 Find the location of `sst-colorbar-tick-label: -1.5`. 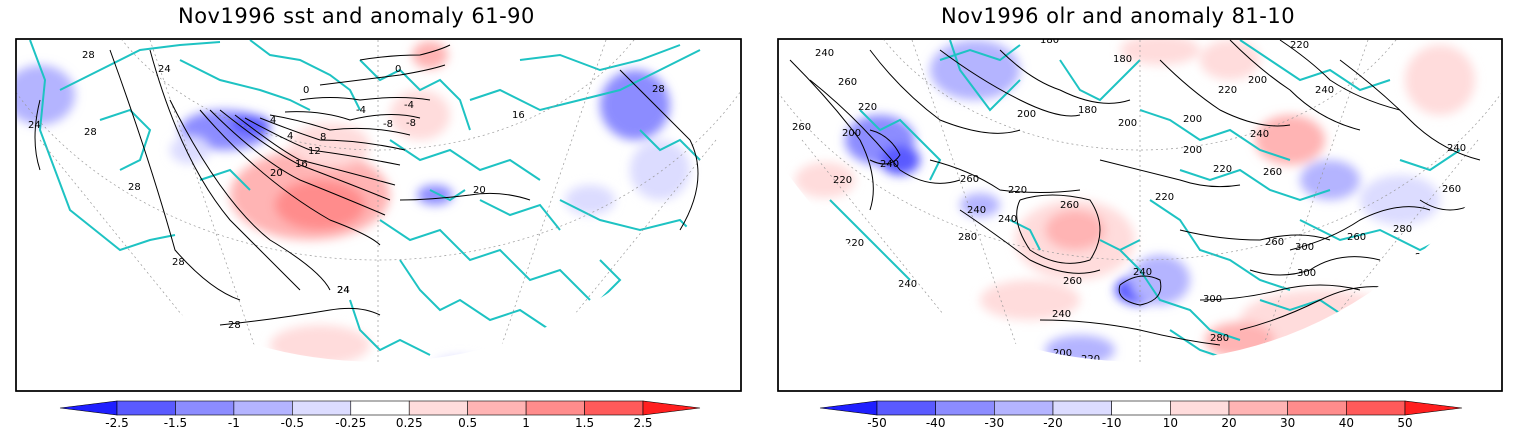

sst-colorbar-tick-label: -1.5 is located at coordinates (175, 423).